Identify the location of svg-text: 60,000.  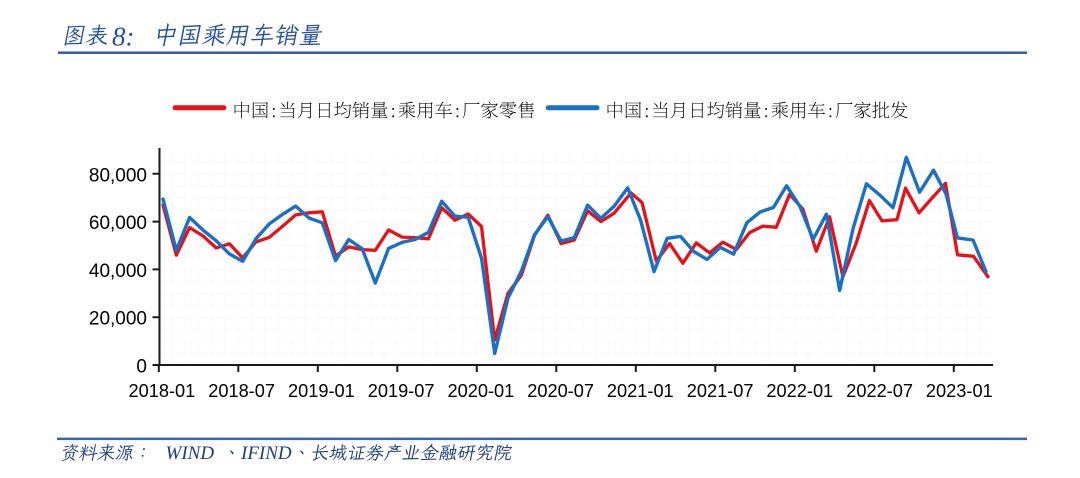
(118, 223).